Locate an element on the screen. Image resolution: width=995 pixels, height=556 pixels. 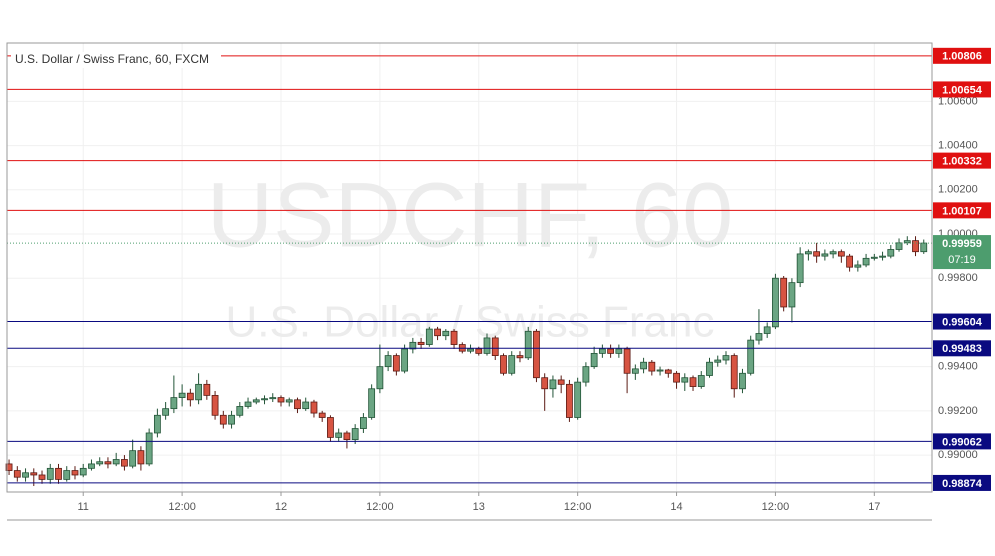
level-label: 0.99604 is located at coordinates (962, 322).